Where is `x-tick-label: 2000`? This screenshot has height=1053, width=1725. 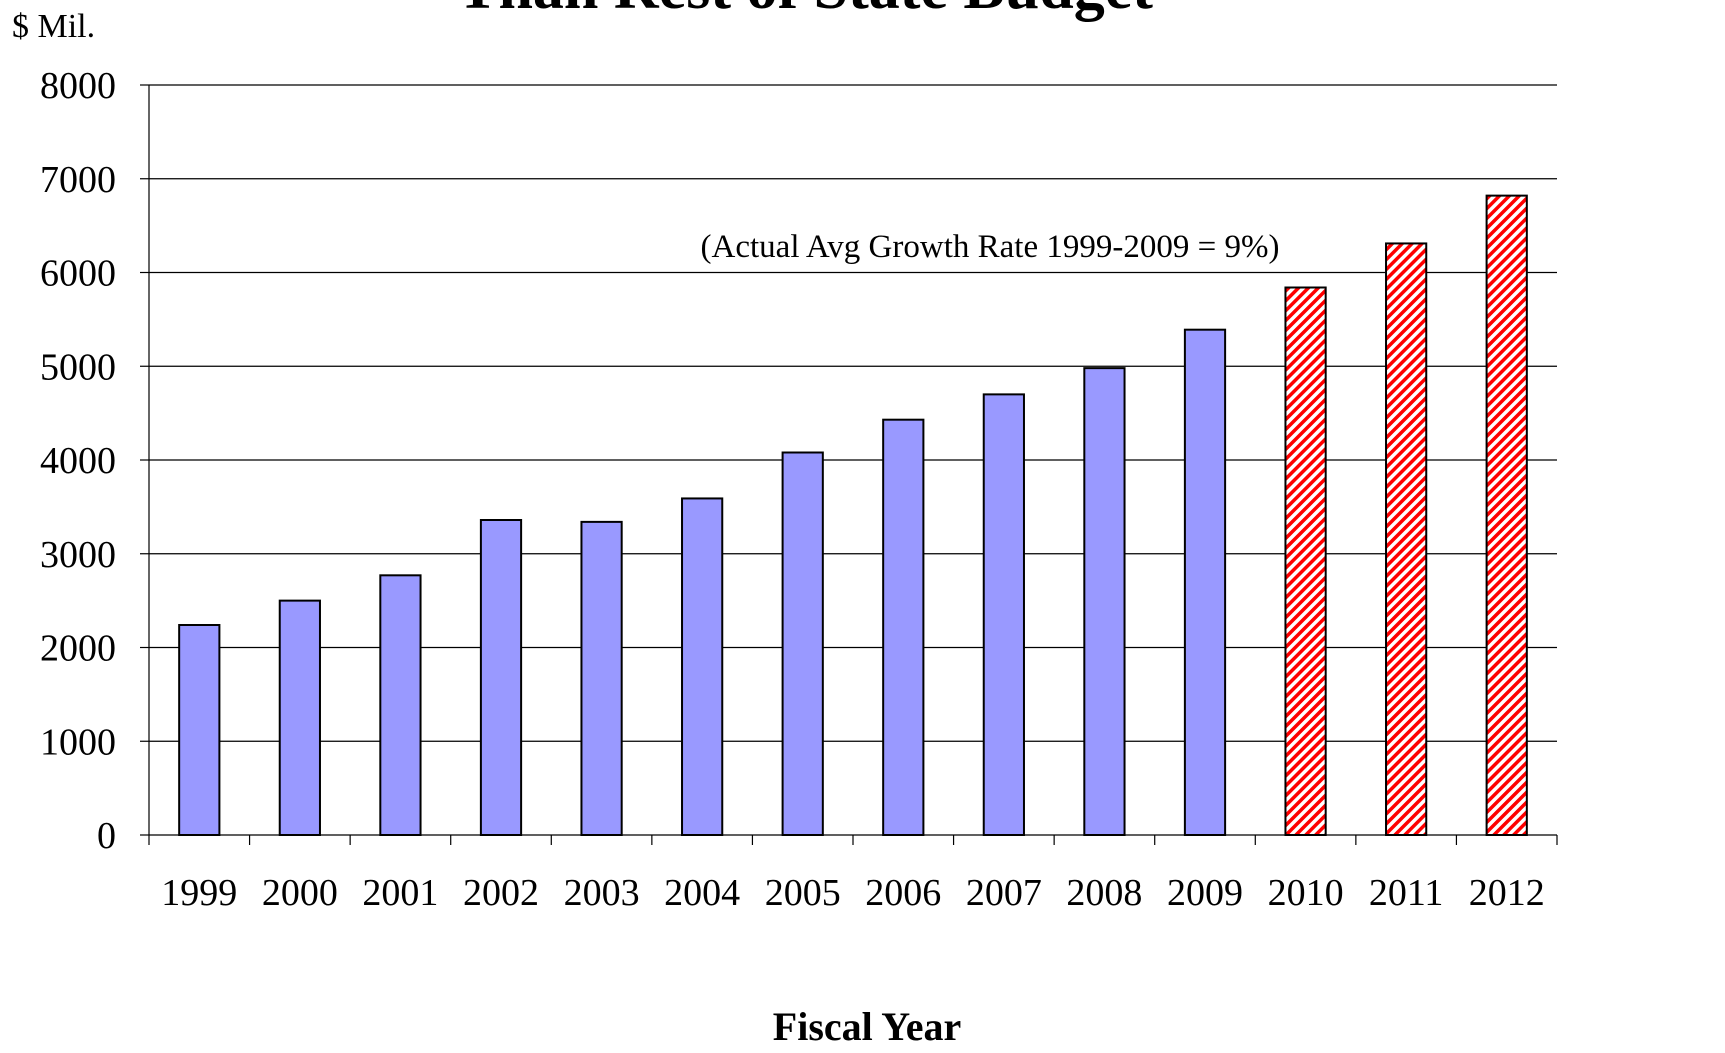 x-tick-label: 2000 is located at coordinates (300, 893).